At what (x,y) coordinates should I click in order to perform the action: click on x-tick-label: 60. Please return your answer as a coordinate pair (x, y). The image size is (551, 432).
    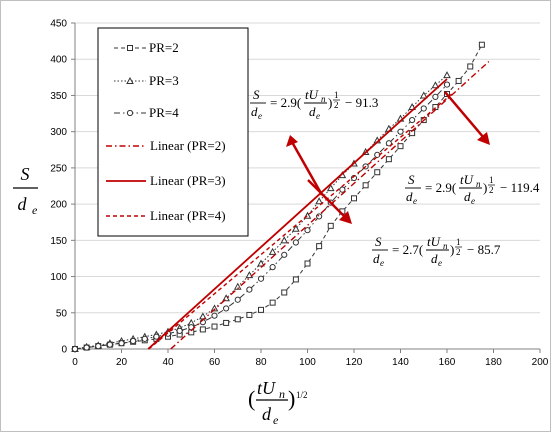
    Looking at the image, I should click on (215, 362).